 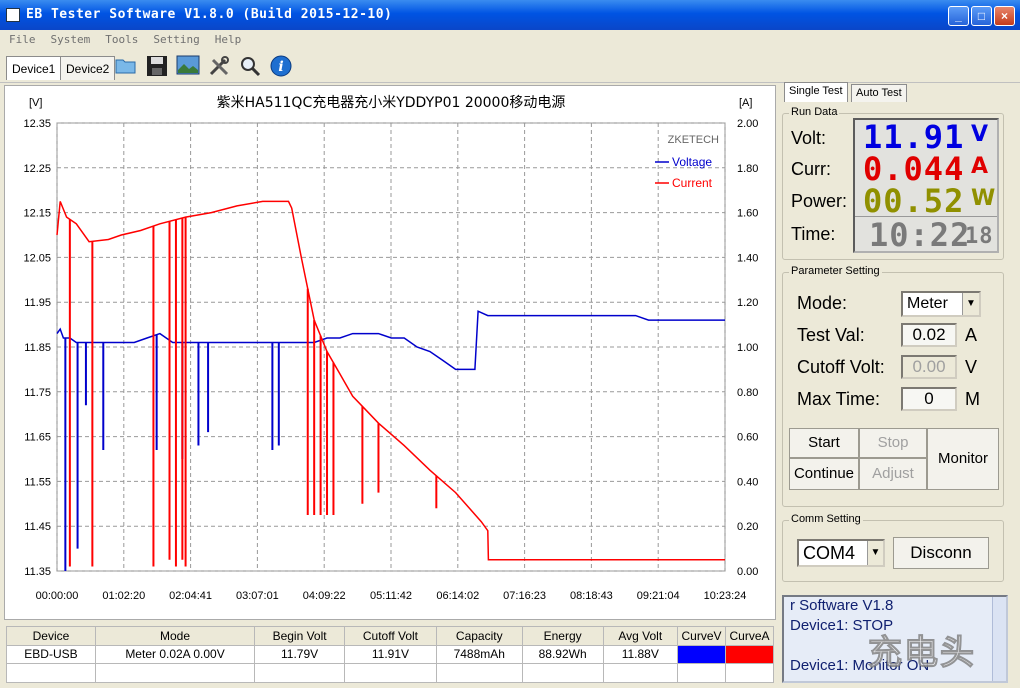 I want to click on menu-tools: Tools, so click(x=122, y=39).